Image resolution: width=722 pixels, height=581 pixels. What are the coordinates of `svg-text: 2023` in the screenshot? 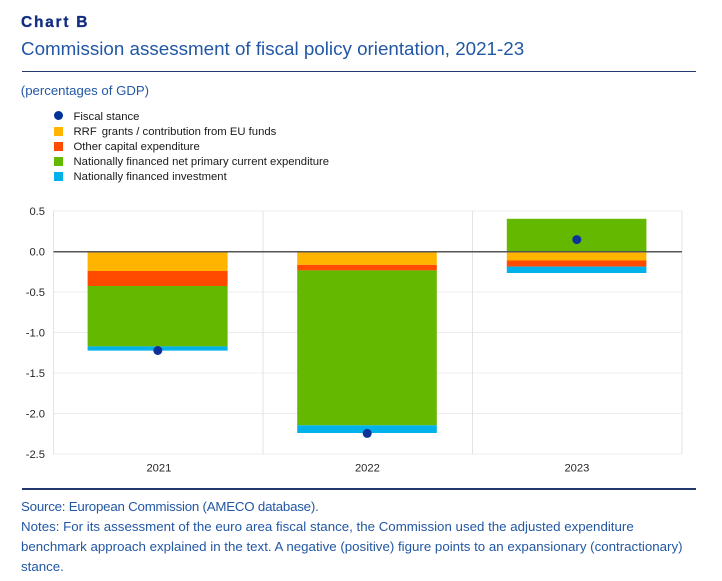 It's located at (576, 469).